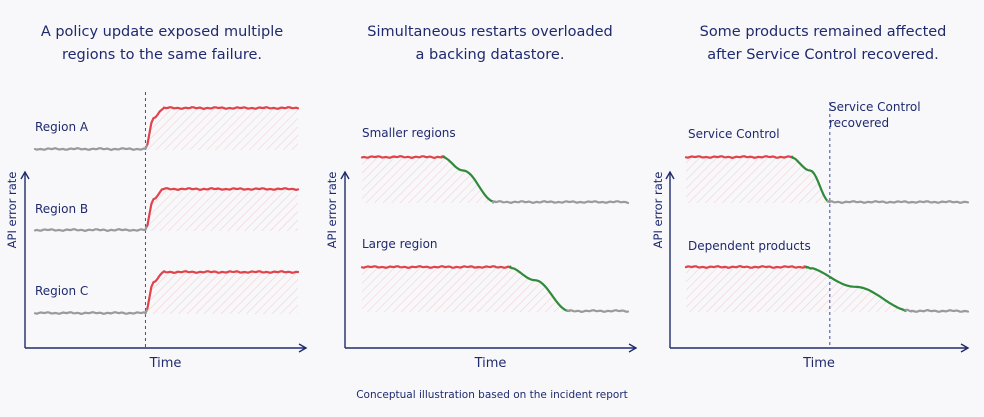  I want to click on series-label: Region B, so click(61, 209).